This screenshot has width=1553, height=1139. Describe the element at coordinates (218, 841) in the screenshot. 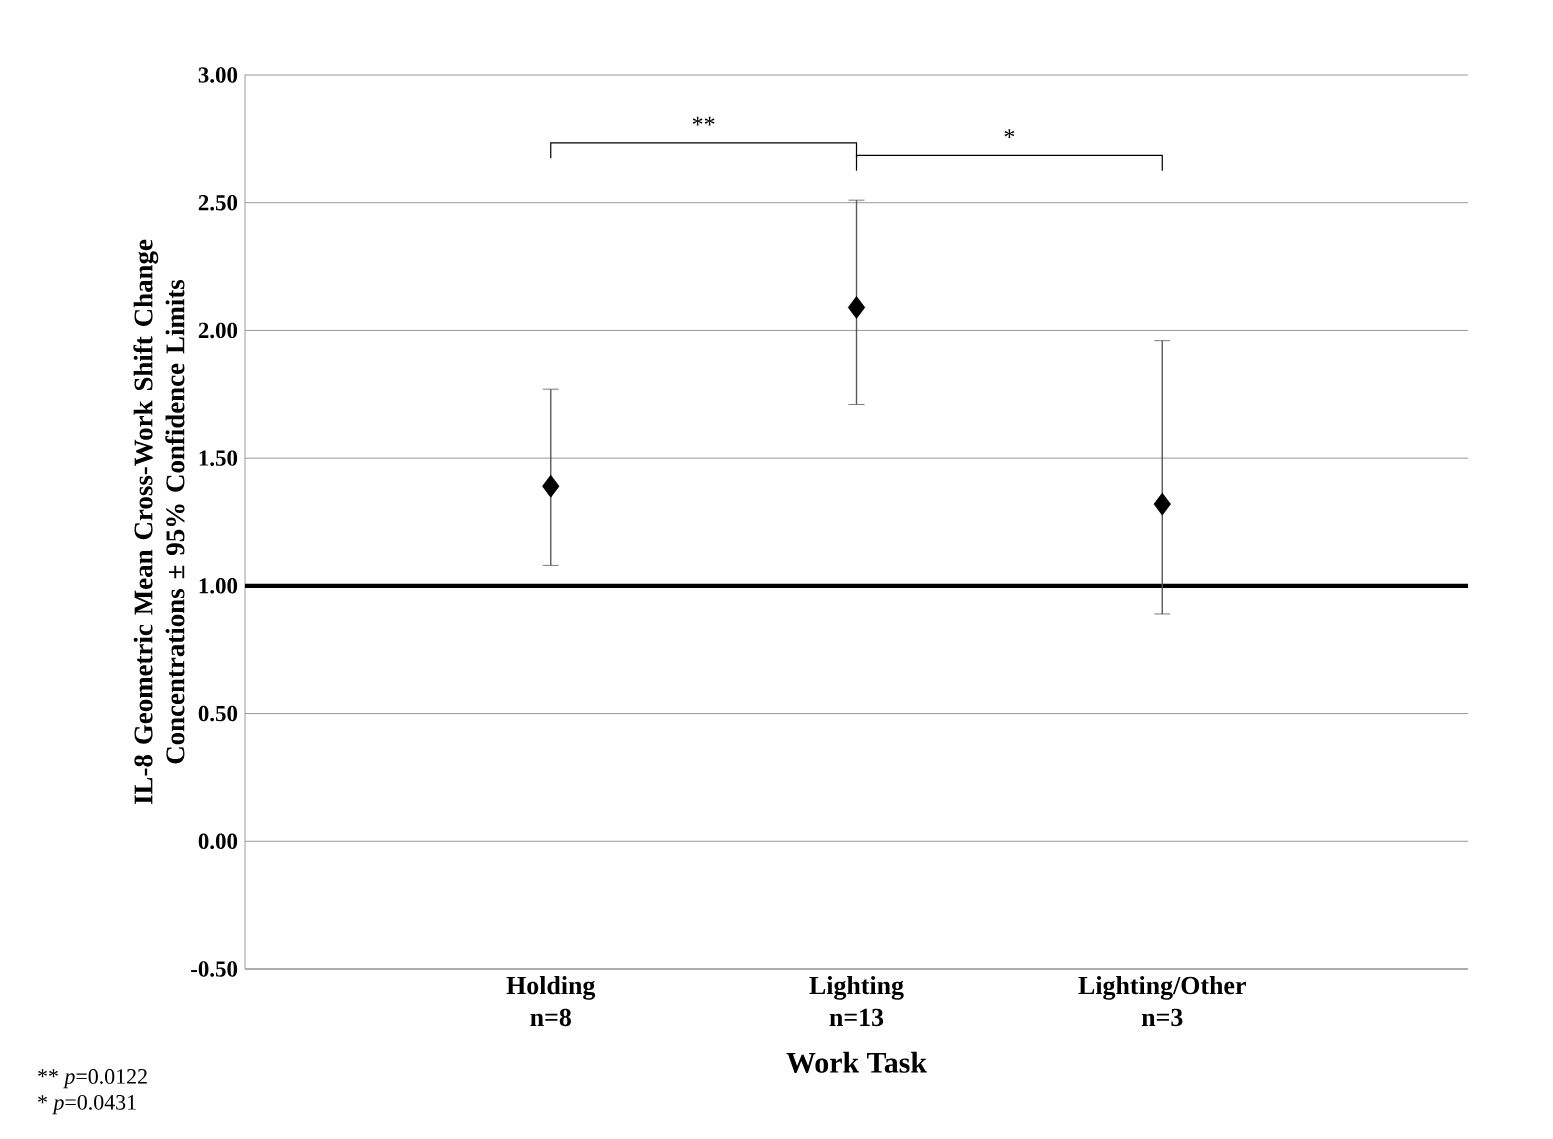

I see `y-tick-label: 0.00` at that location.